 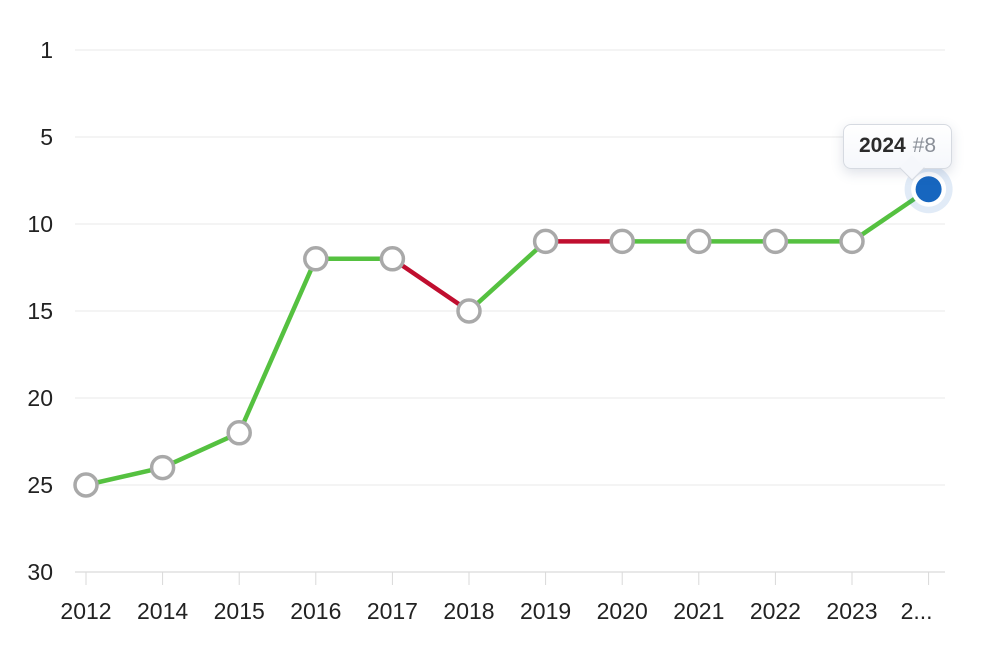 I want to click on data-point-2017, so click(x=392, y=259).